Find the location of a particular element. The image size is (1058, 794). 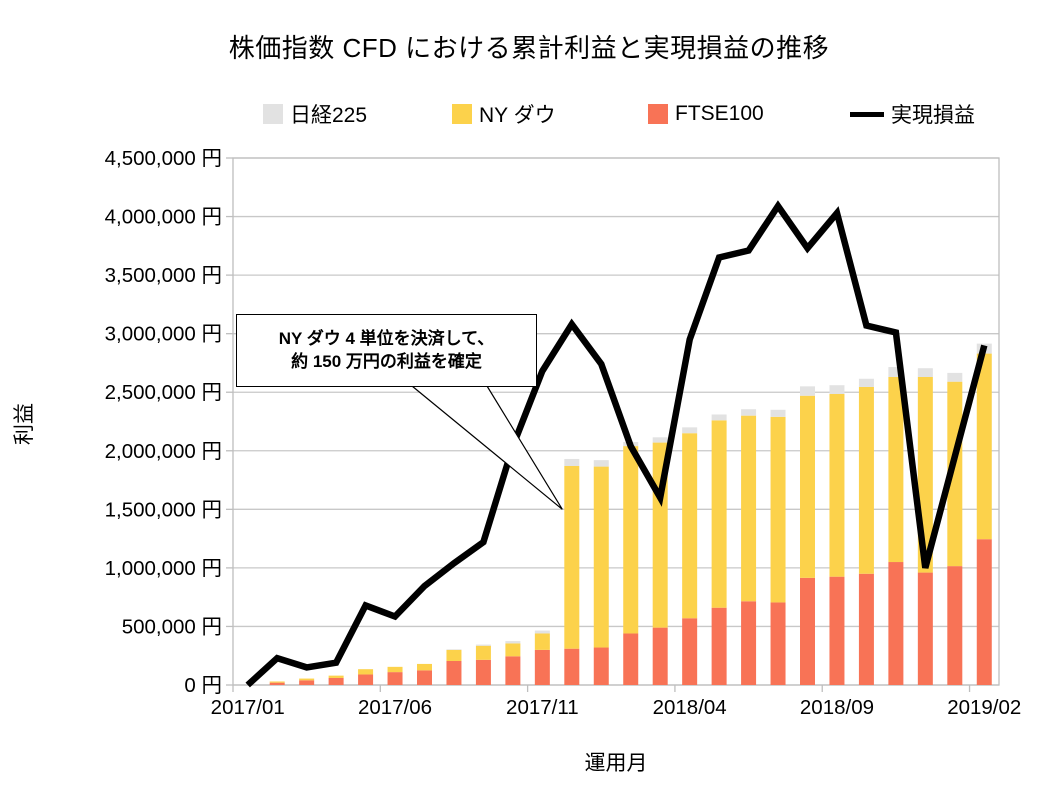

legend-line-sample-icon is located at coordinates (867, 114).